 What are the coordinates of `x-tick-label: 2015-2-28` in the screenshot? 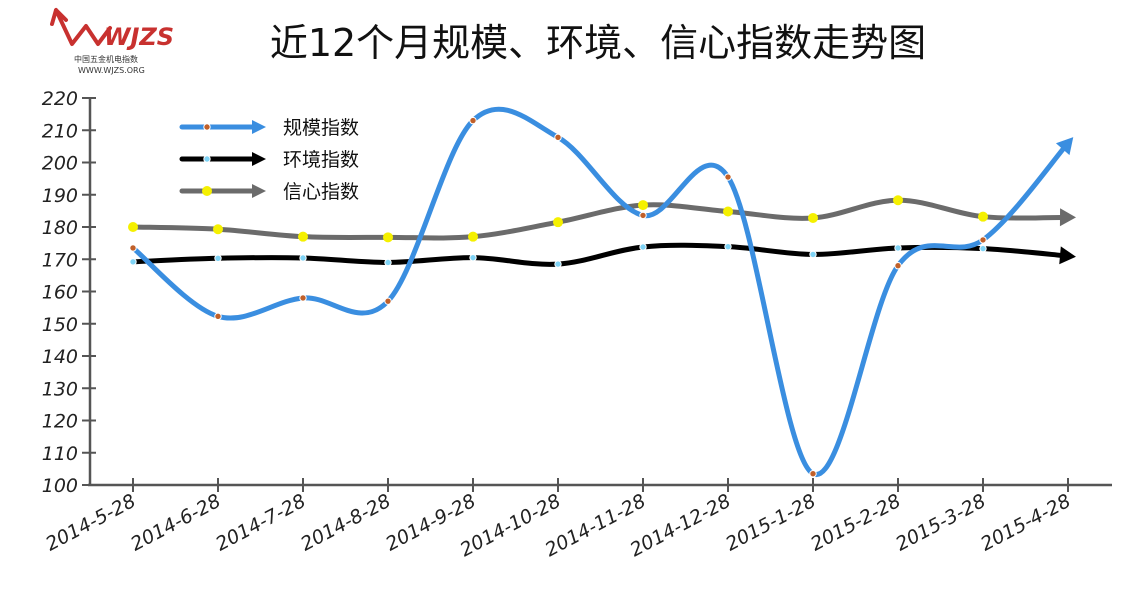 It's located at (855, 523).